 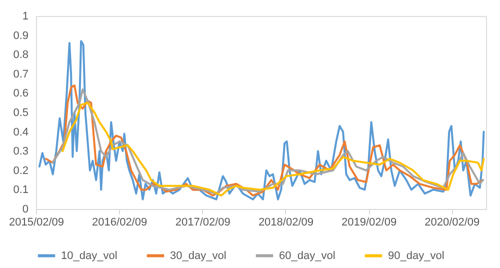 I want to click on y-tick-label: 0.2, so click(x=20, y=170).